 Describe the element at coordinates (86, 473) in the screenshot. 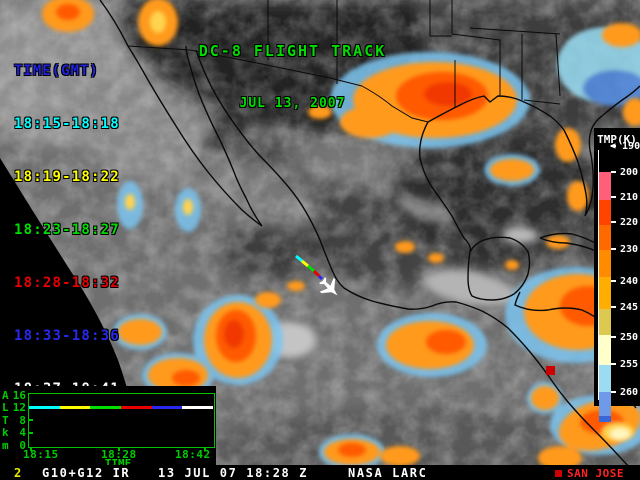

I see `satellite-source: G10+G12 IR` at that location.